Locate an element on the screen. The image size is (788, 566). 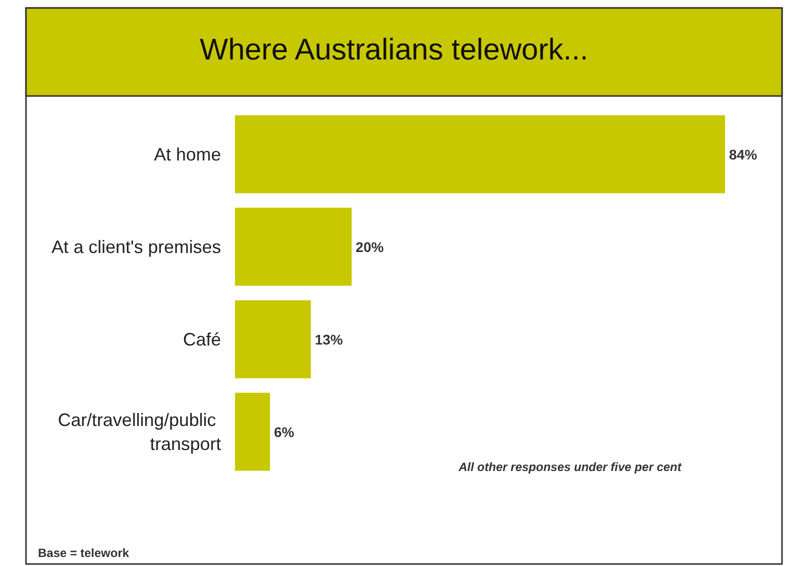
y-tick-label: Café is located at coordinates (201, 339).